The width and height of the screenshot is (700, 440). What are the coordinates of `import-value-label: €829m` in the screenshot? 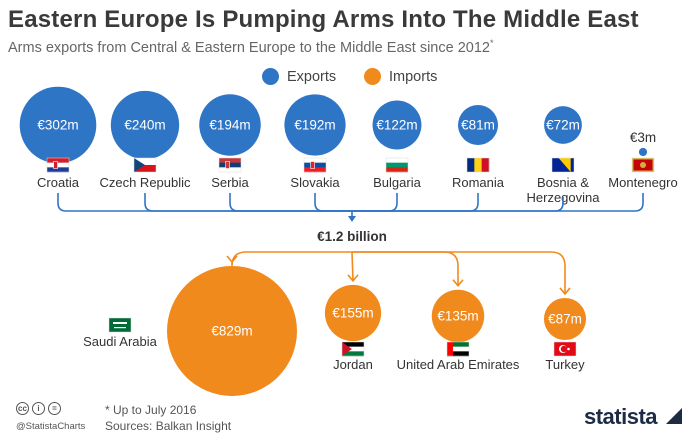 It's located at (231, 331).